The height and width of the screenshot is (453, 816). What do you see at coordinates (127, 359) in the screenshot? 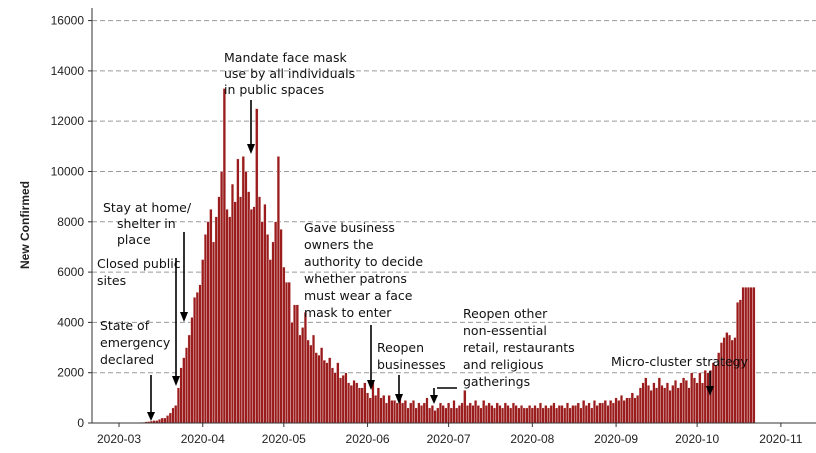
I see `annotation-line: declared` at bounding box center [127, 359].